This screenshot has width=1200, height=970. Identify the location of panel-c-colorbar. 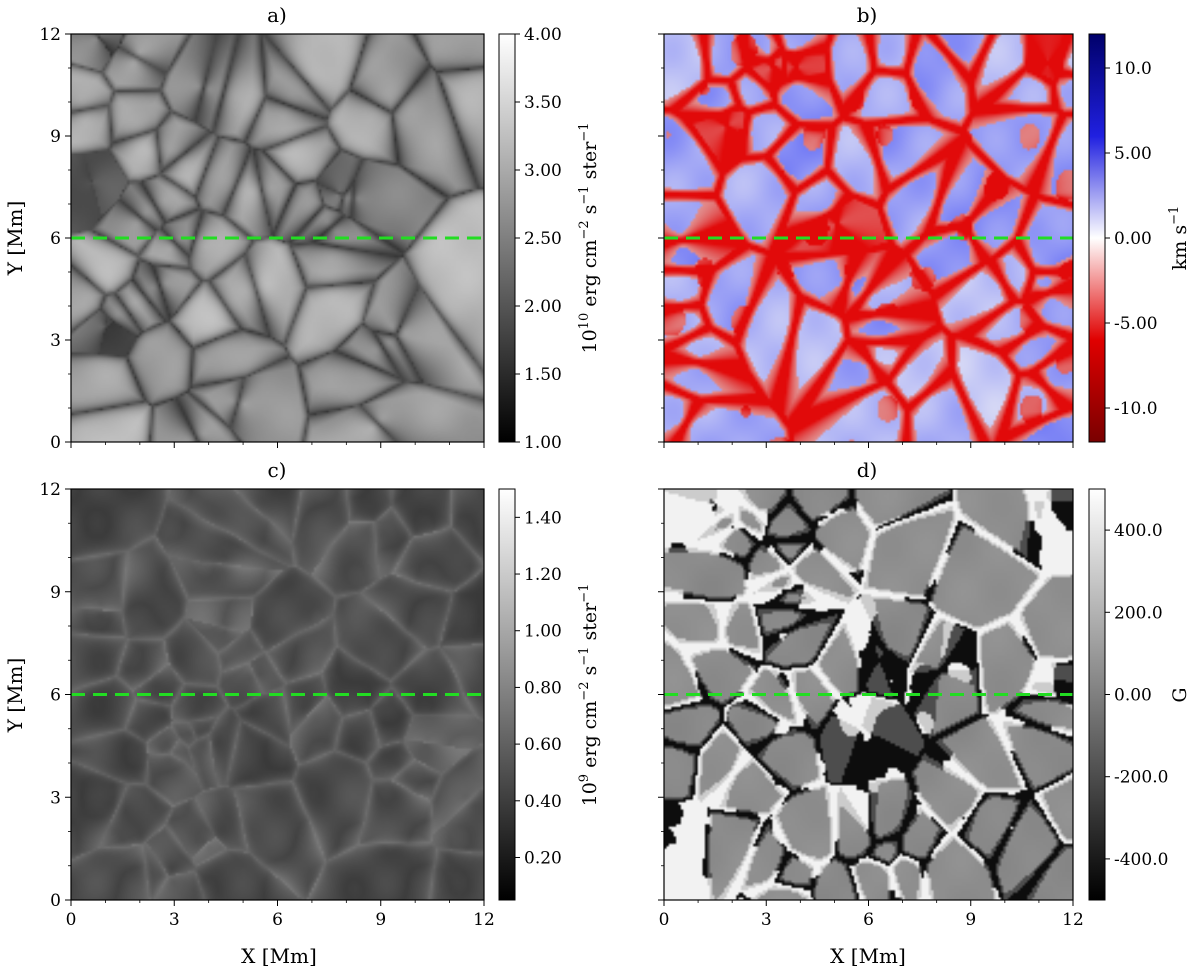
(507, 694).